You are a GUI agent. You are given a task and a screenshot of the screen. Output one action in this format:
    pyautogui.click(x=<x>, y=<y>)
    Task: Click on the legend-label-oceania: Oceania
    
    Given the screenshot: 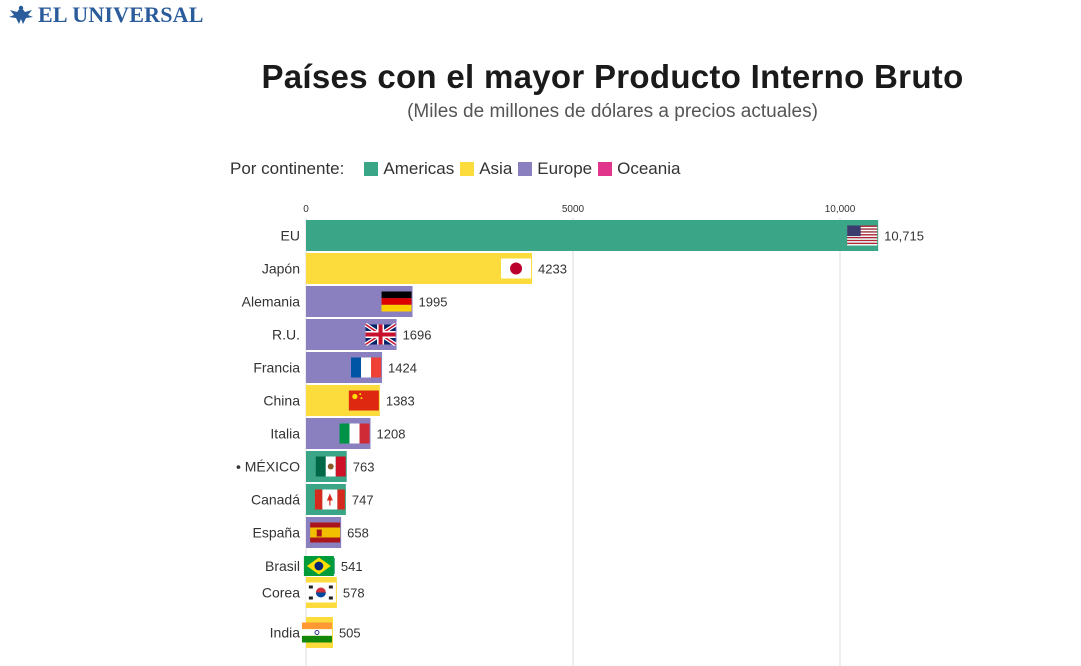 What is the action you would take?
    pyautogui.click(x=649, y=168)
    